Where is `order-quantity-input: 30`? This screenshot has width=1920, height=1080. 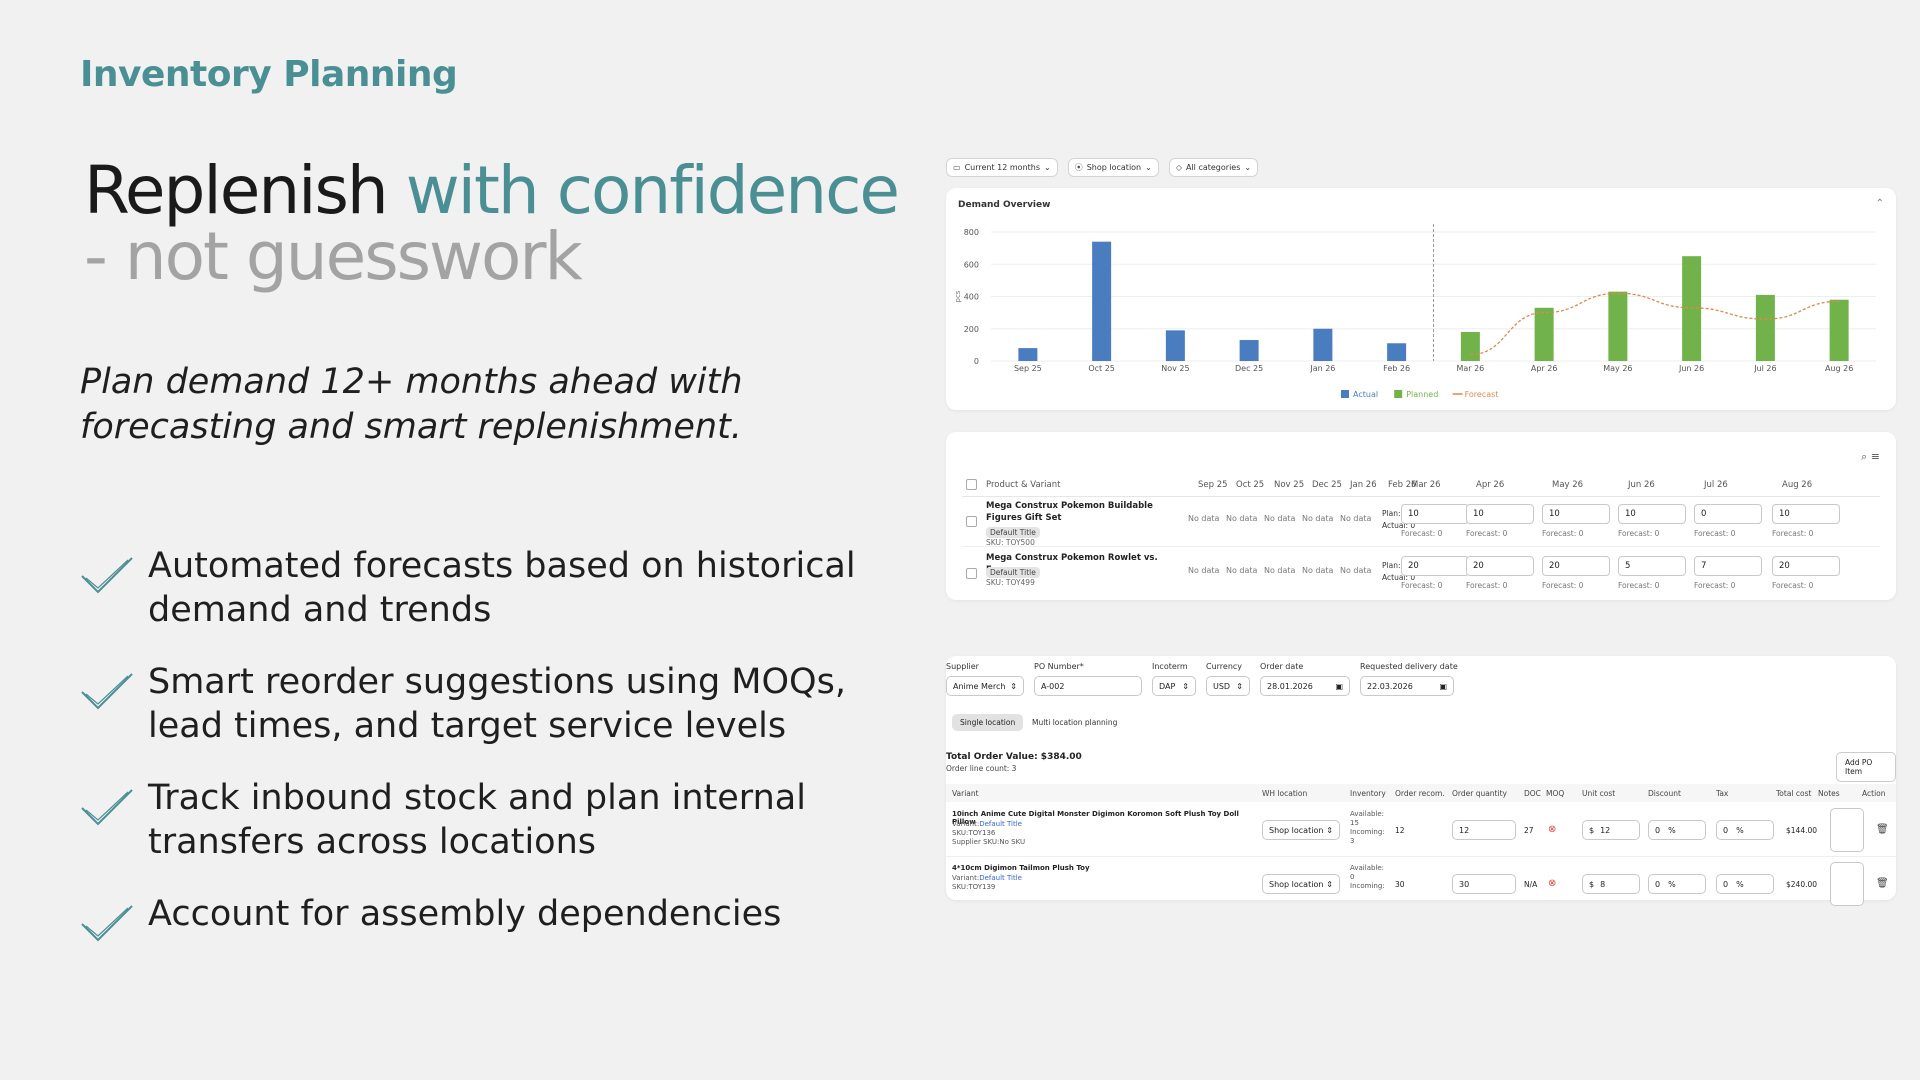
order-quantity-input: 30 is located at coordinates (1484, 884).